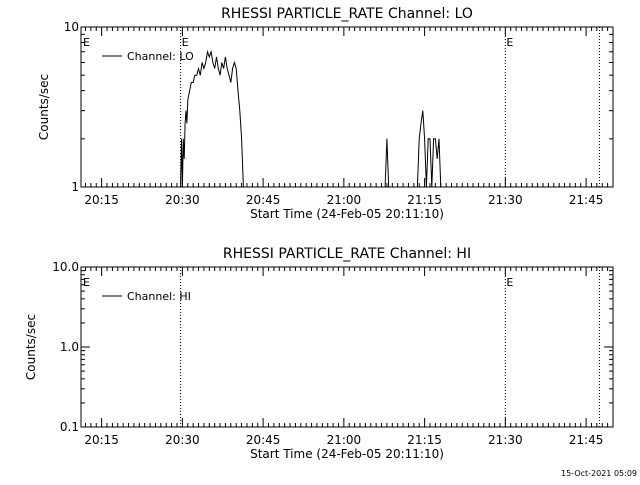 The width and height of the screenshot is (640, 485). What do you see at coordinates (347, 254) in the screenshot?
I see `chart-title: RHESSI PARTICLE_RATE Channel: HI` at bounding box center [347, 254].